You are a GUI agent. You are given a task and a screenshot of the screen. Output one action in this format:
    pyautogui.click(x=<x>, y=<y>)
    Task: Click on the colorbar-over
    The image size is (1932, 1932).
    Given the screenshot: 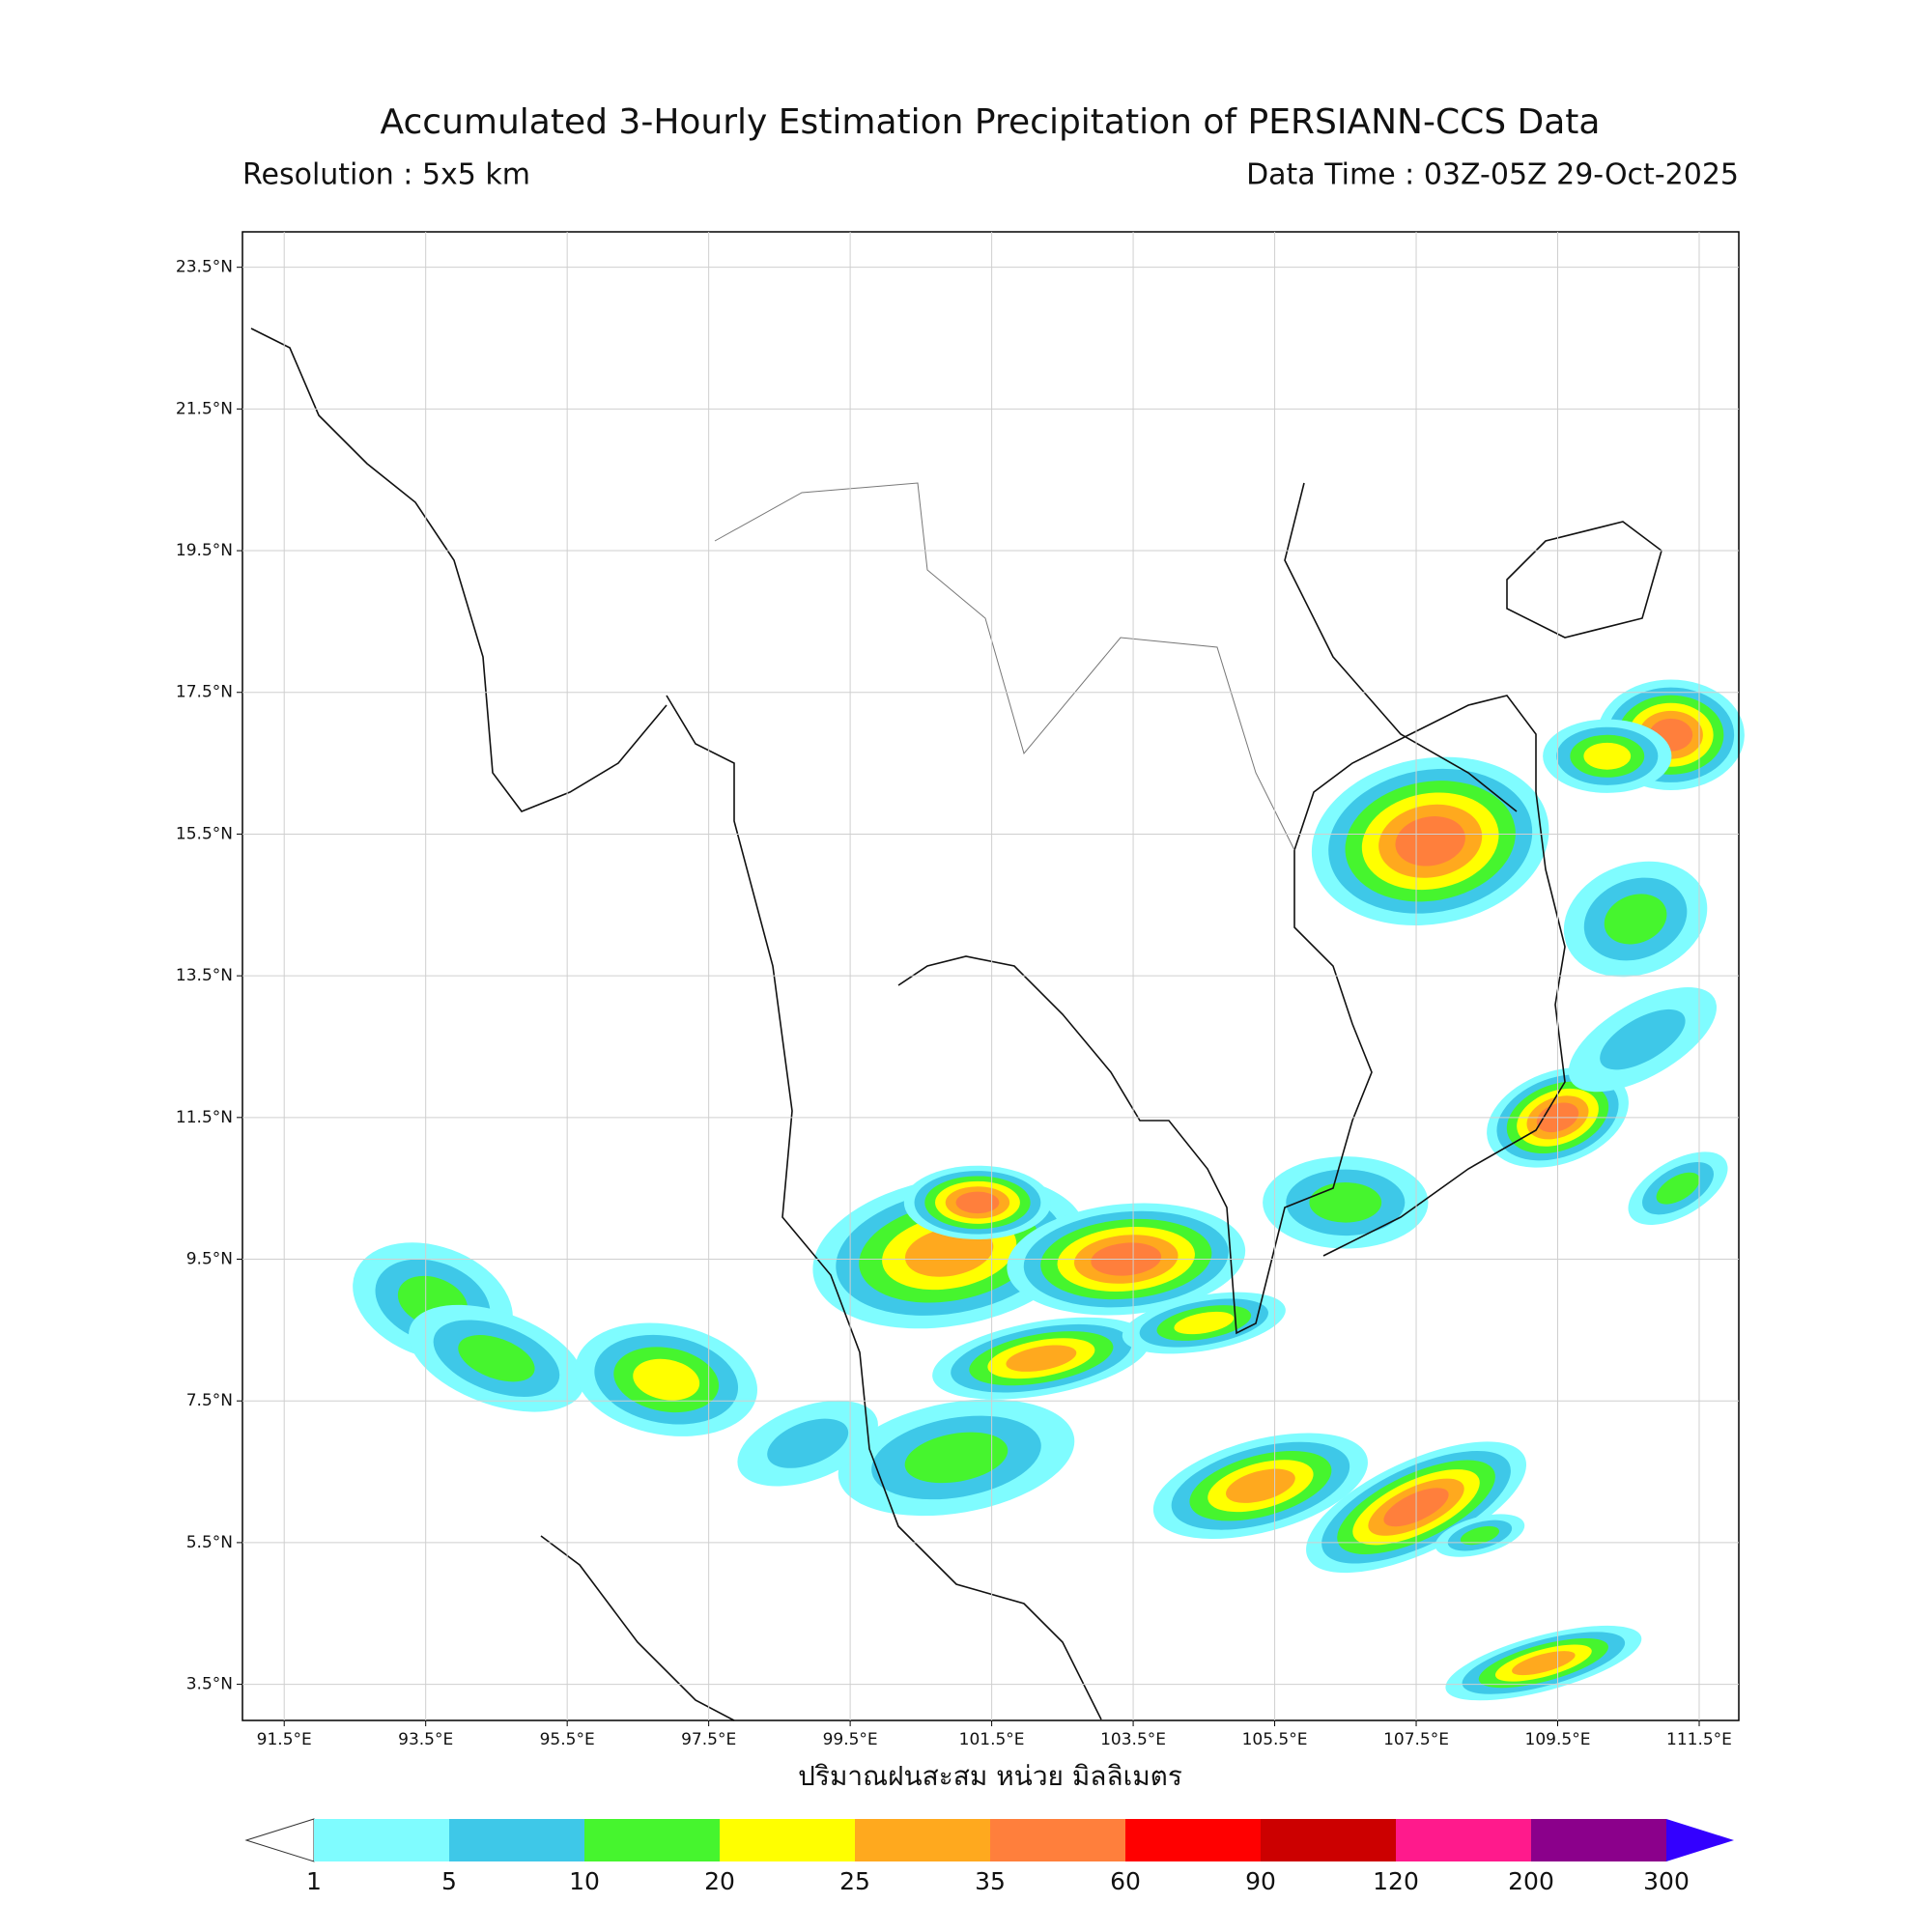 What is the action you would take?
    pyautogui.click(x=1700, y=1840)
    